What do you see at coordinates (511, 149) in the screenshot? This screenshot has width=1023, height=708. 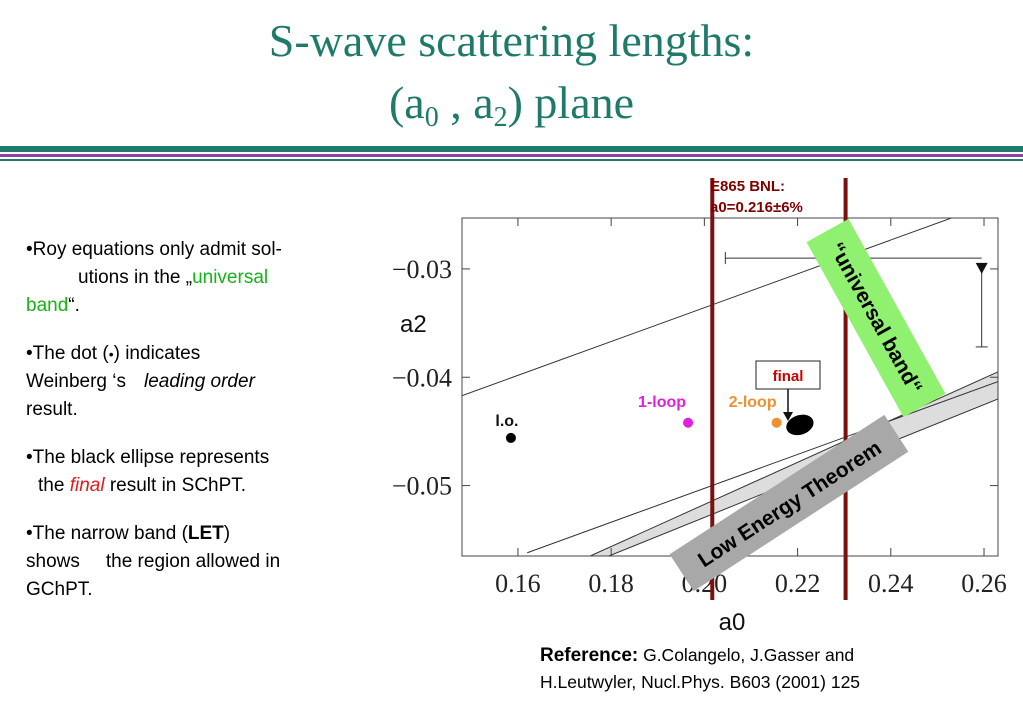 I see `title-rule-teal` at bounding box center [511, 149].